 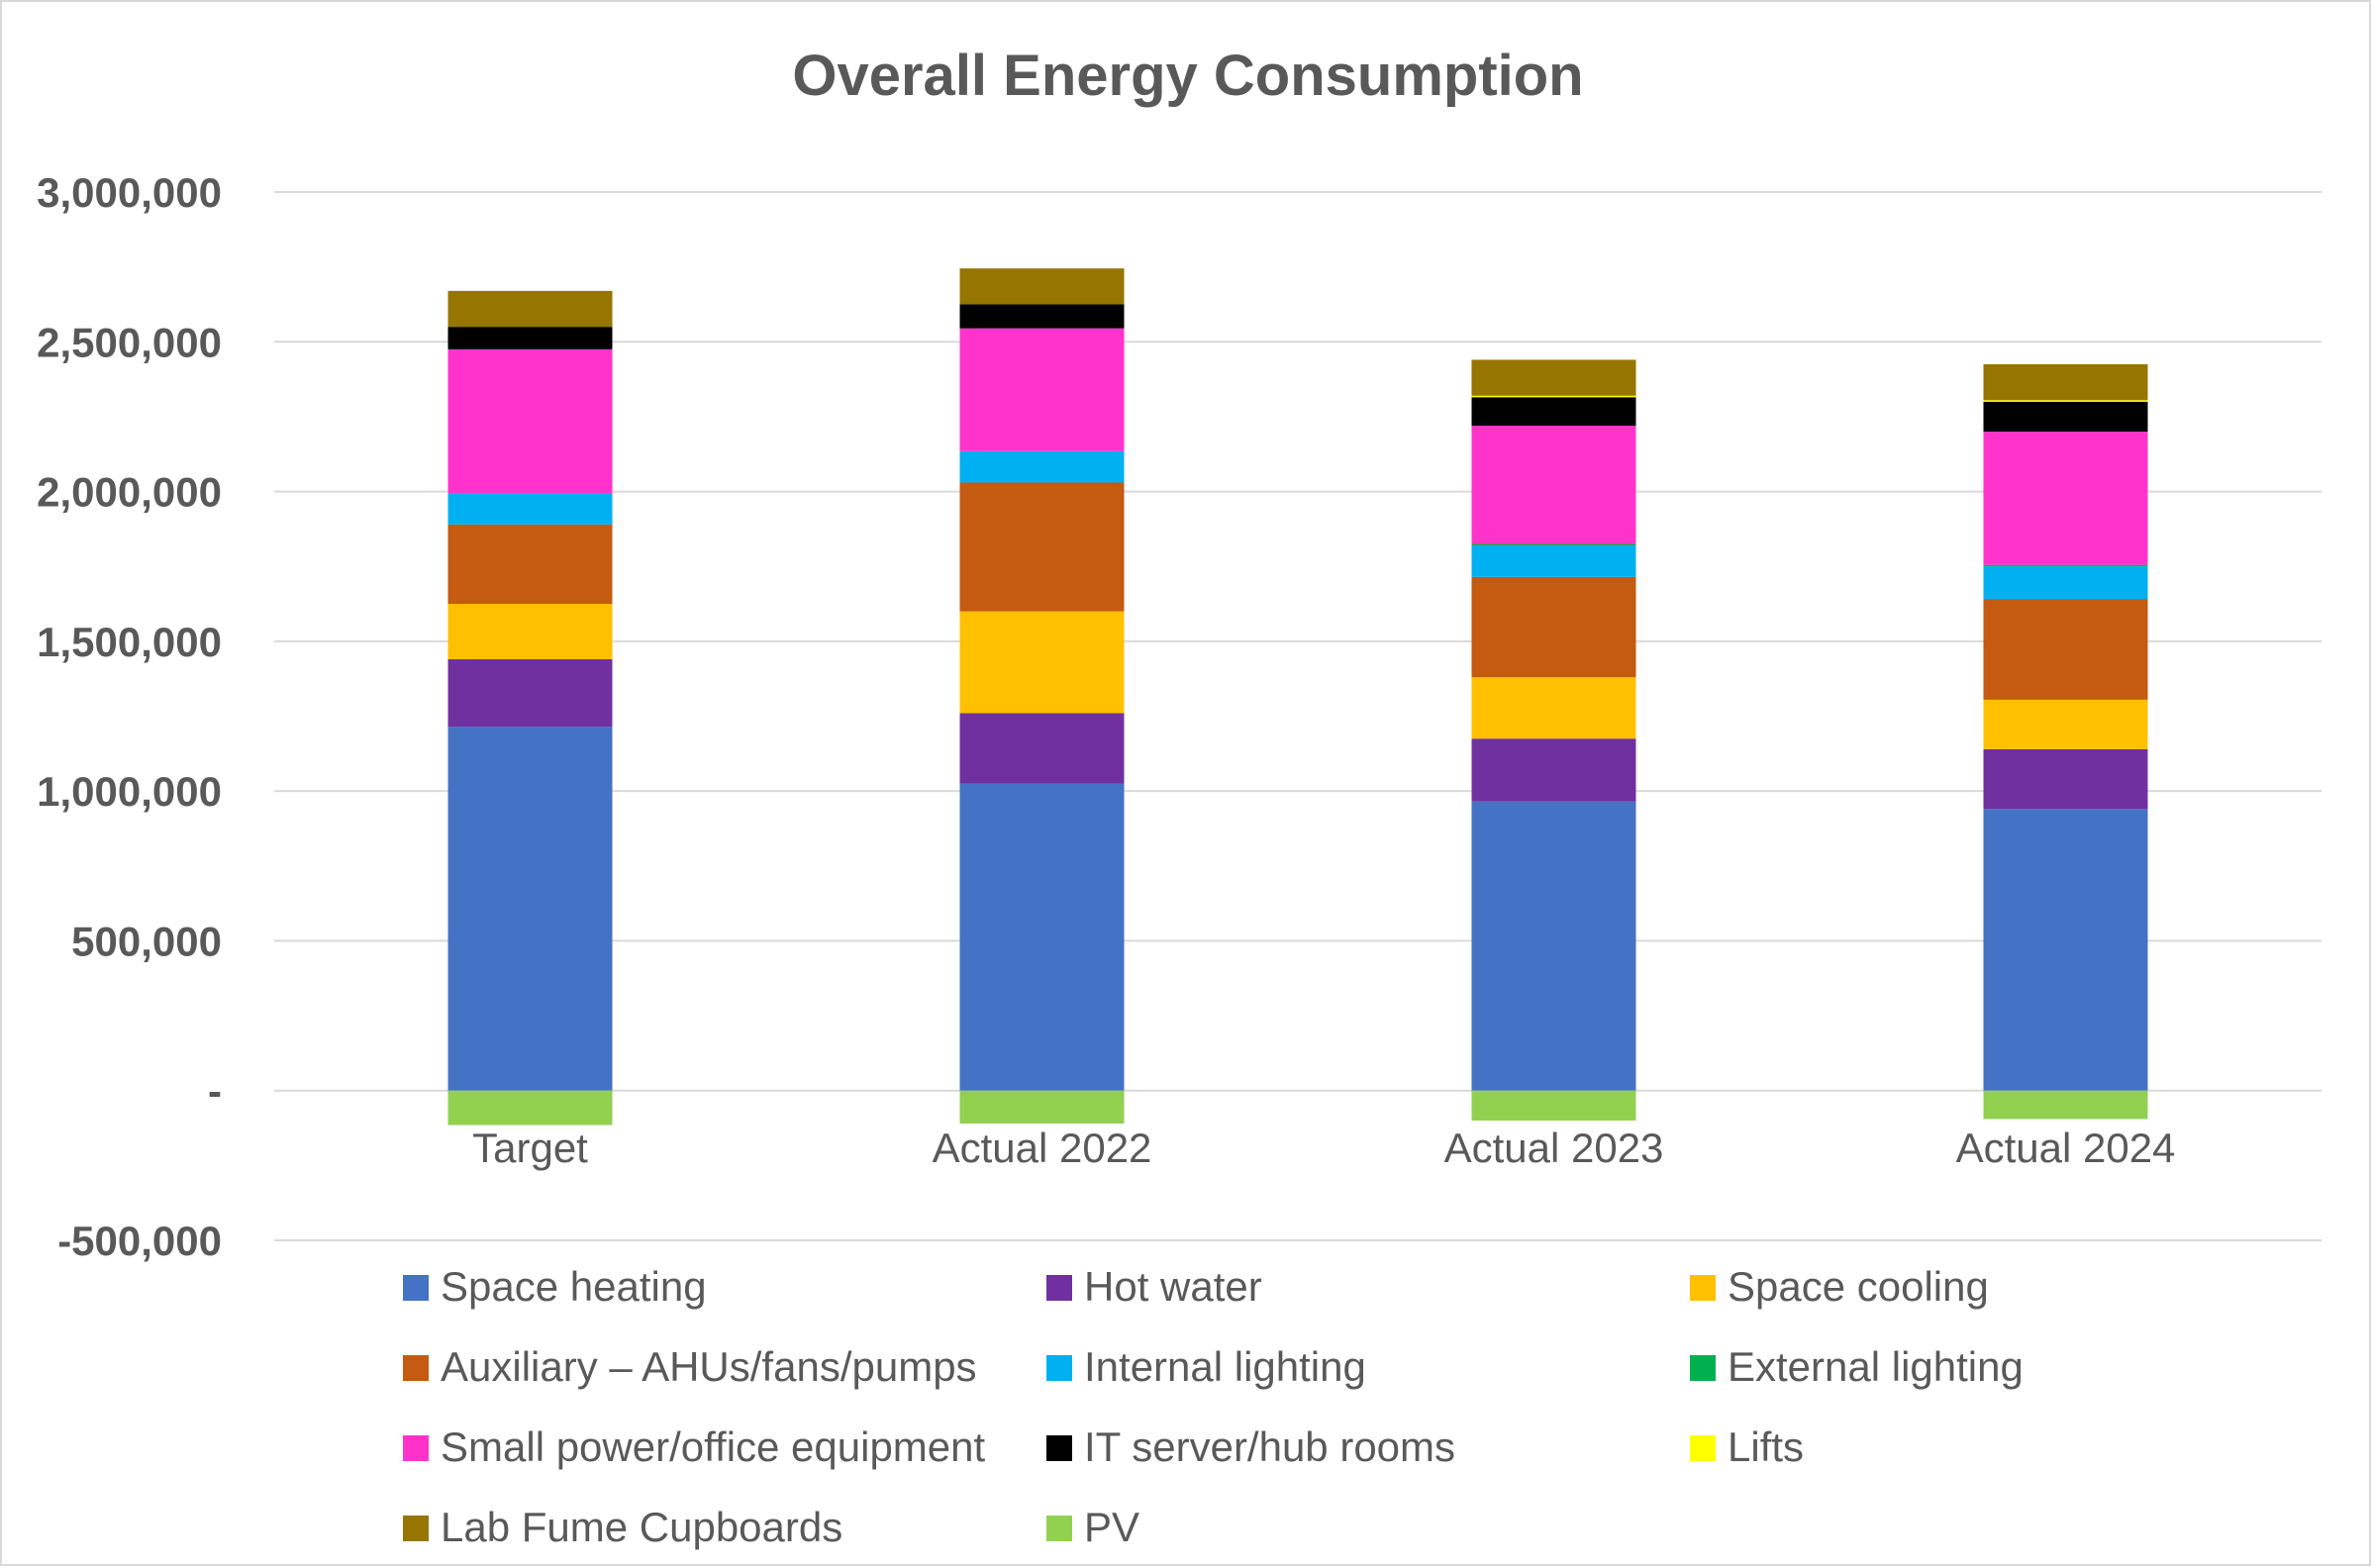 I want to click on legend-label: Auxiliary – AHUs/fans/pumps, so click(x=709, y=1366).